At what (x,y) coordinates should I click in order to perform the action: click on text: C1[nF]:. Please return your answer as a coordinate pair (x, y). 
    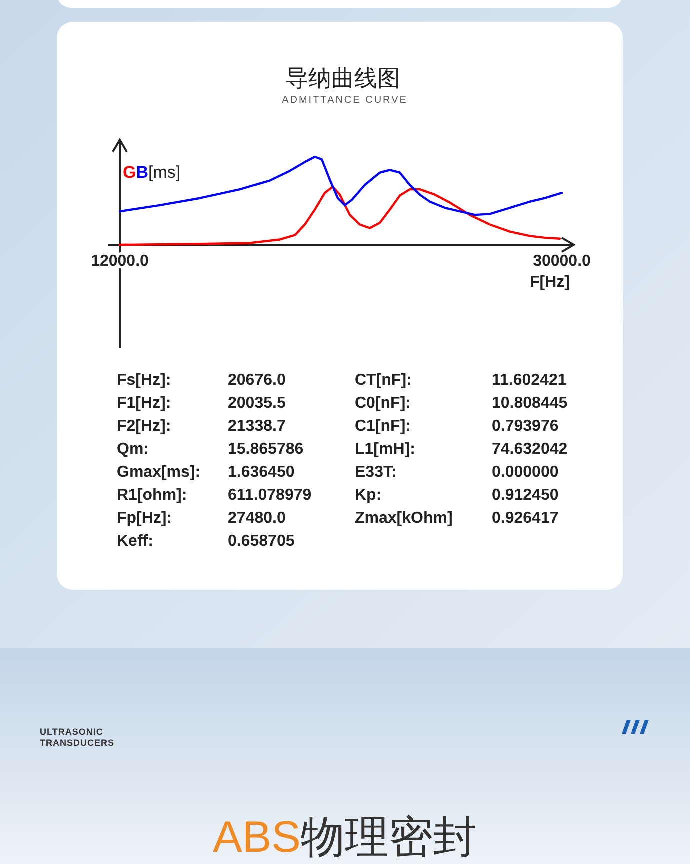
    Looking at the image, I should click on (383, 426).